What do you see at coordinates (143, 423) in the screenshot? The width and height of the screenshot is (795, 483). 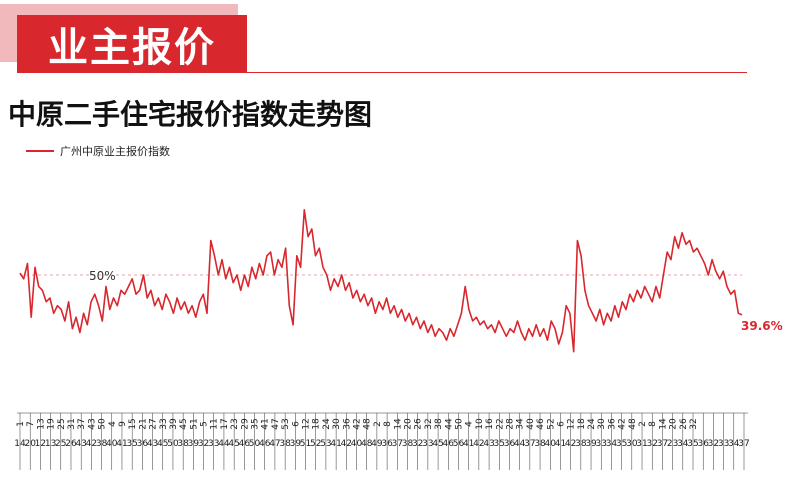 I see `x-tick-label: 21` at bounding box center [143, 423].